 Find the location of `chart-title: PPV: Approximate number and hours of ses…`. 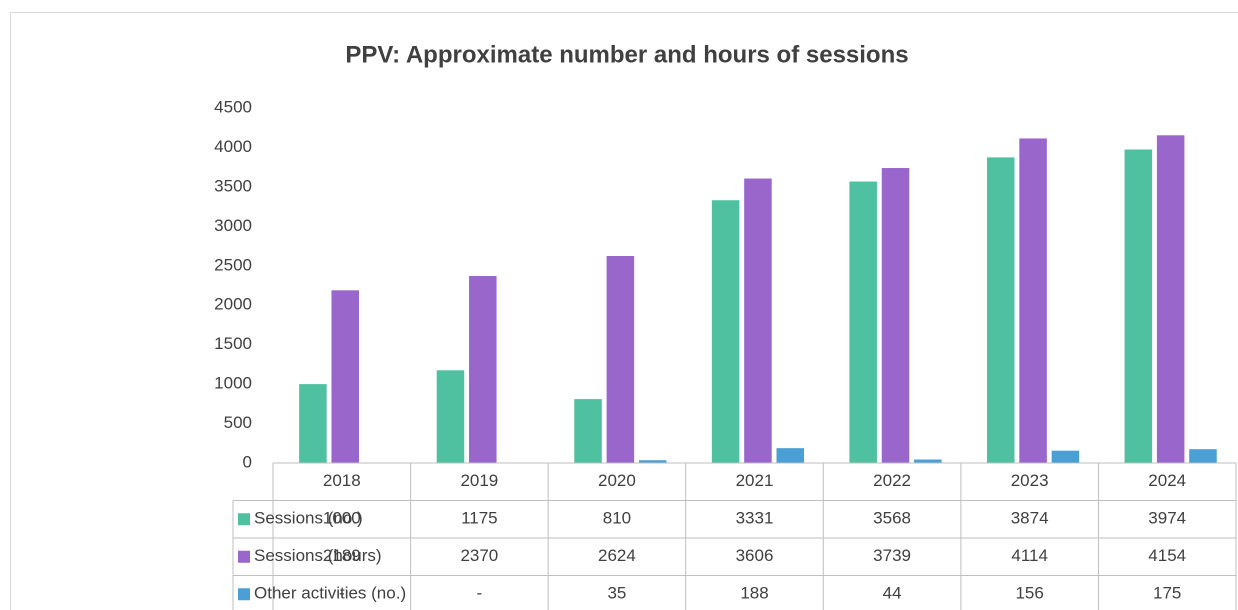

chart-title: PPV: Approximate number and hours of ses… is located at coordinates (626, 54).